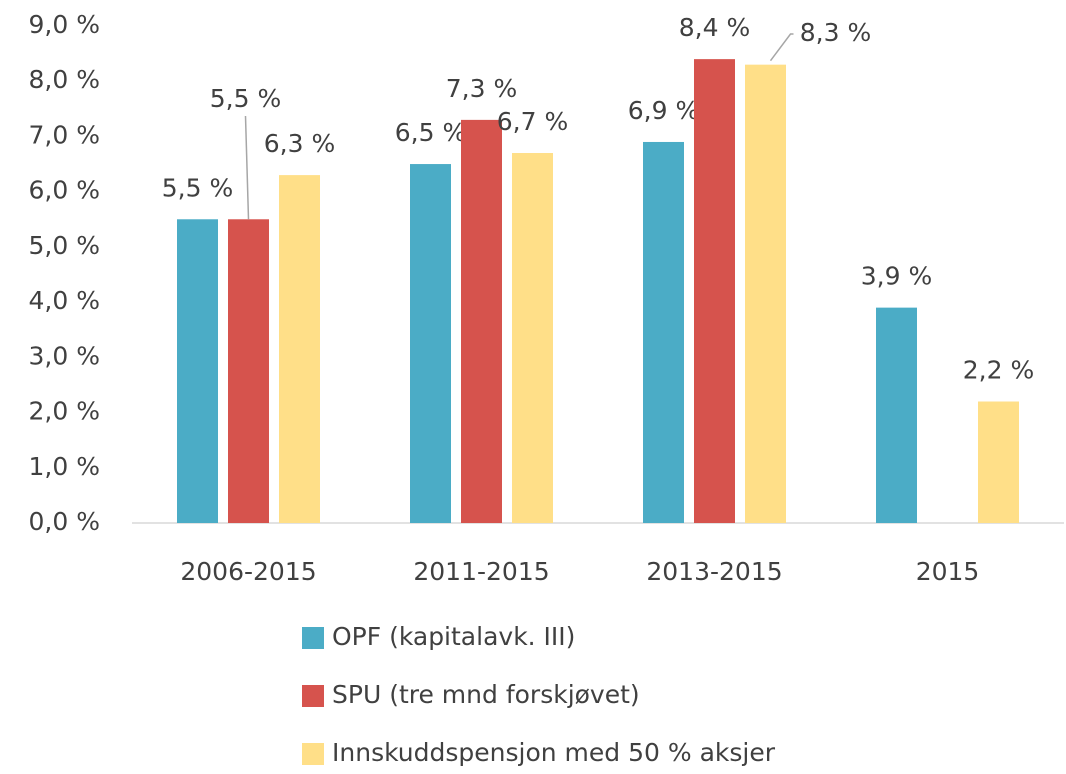 The image size is (1066, 774). I want to click on value-label: 2,2 %, so click(998, 370).